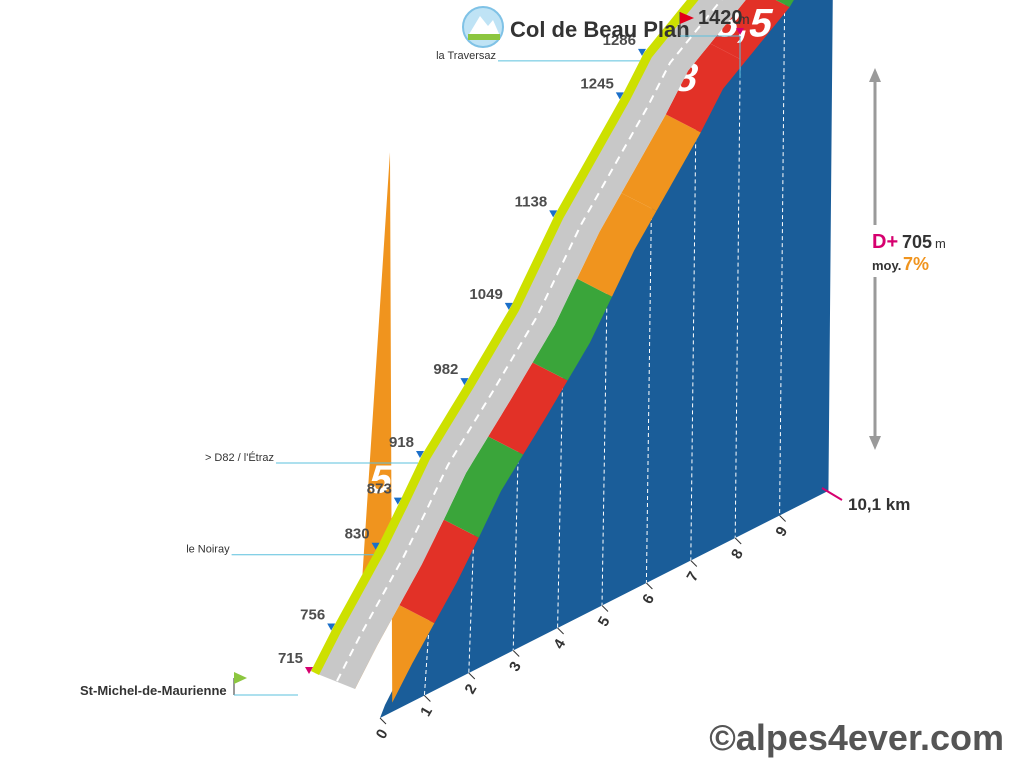 The width and height of the screenshot is (1024, 768). I want to click on summit-marker: 1420 m, so click(714, 42).